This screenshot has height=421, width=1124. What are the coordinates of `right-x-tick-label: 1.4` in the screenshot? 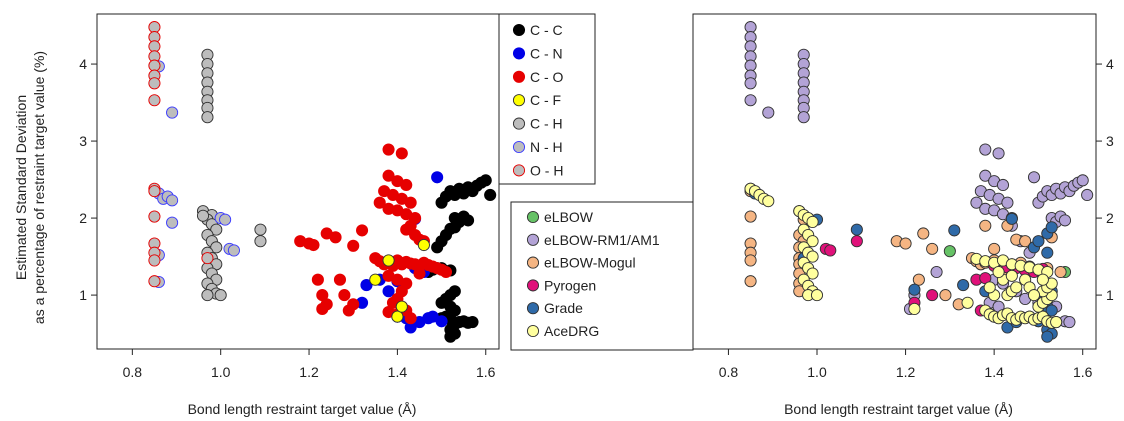 It's located at (994, 372).